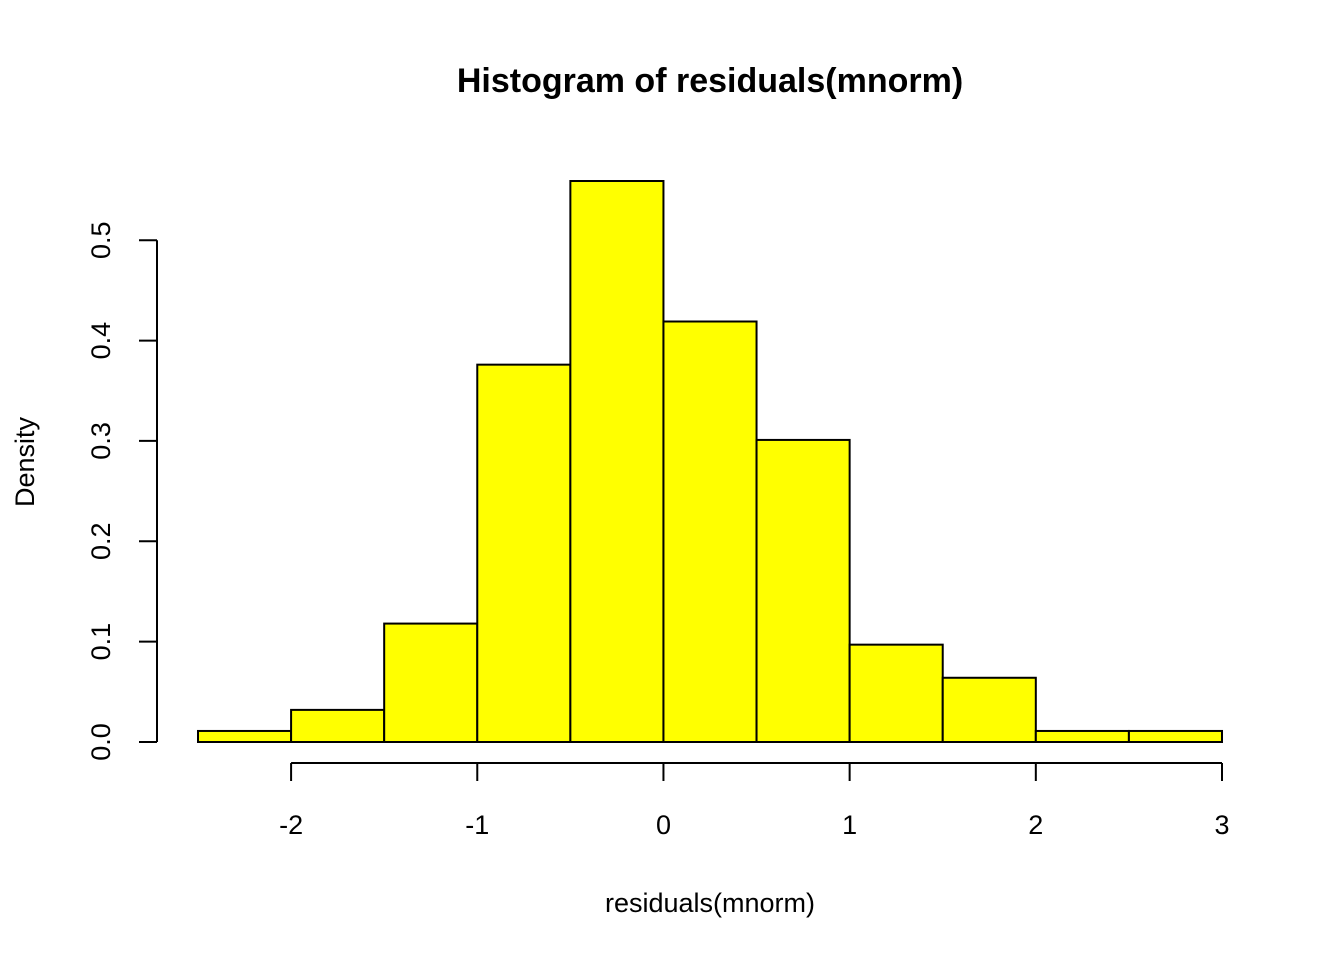 The height and width of the screenshot is (965, 1344). Describe the element at coordinates (663, 825) in the screenshot. I see `x-tick-label: 0` at that location.